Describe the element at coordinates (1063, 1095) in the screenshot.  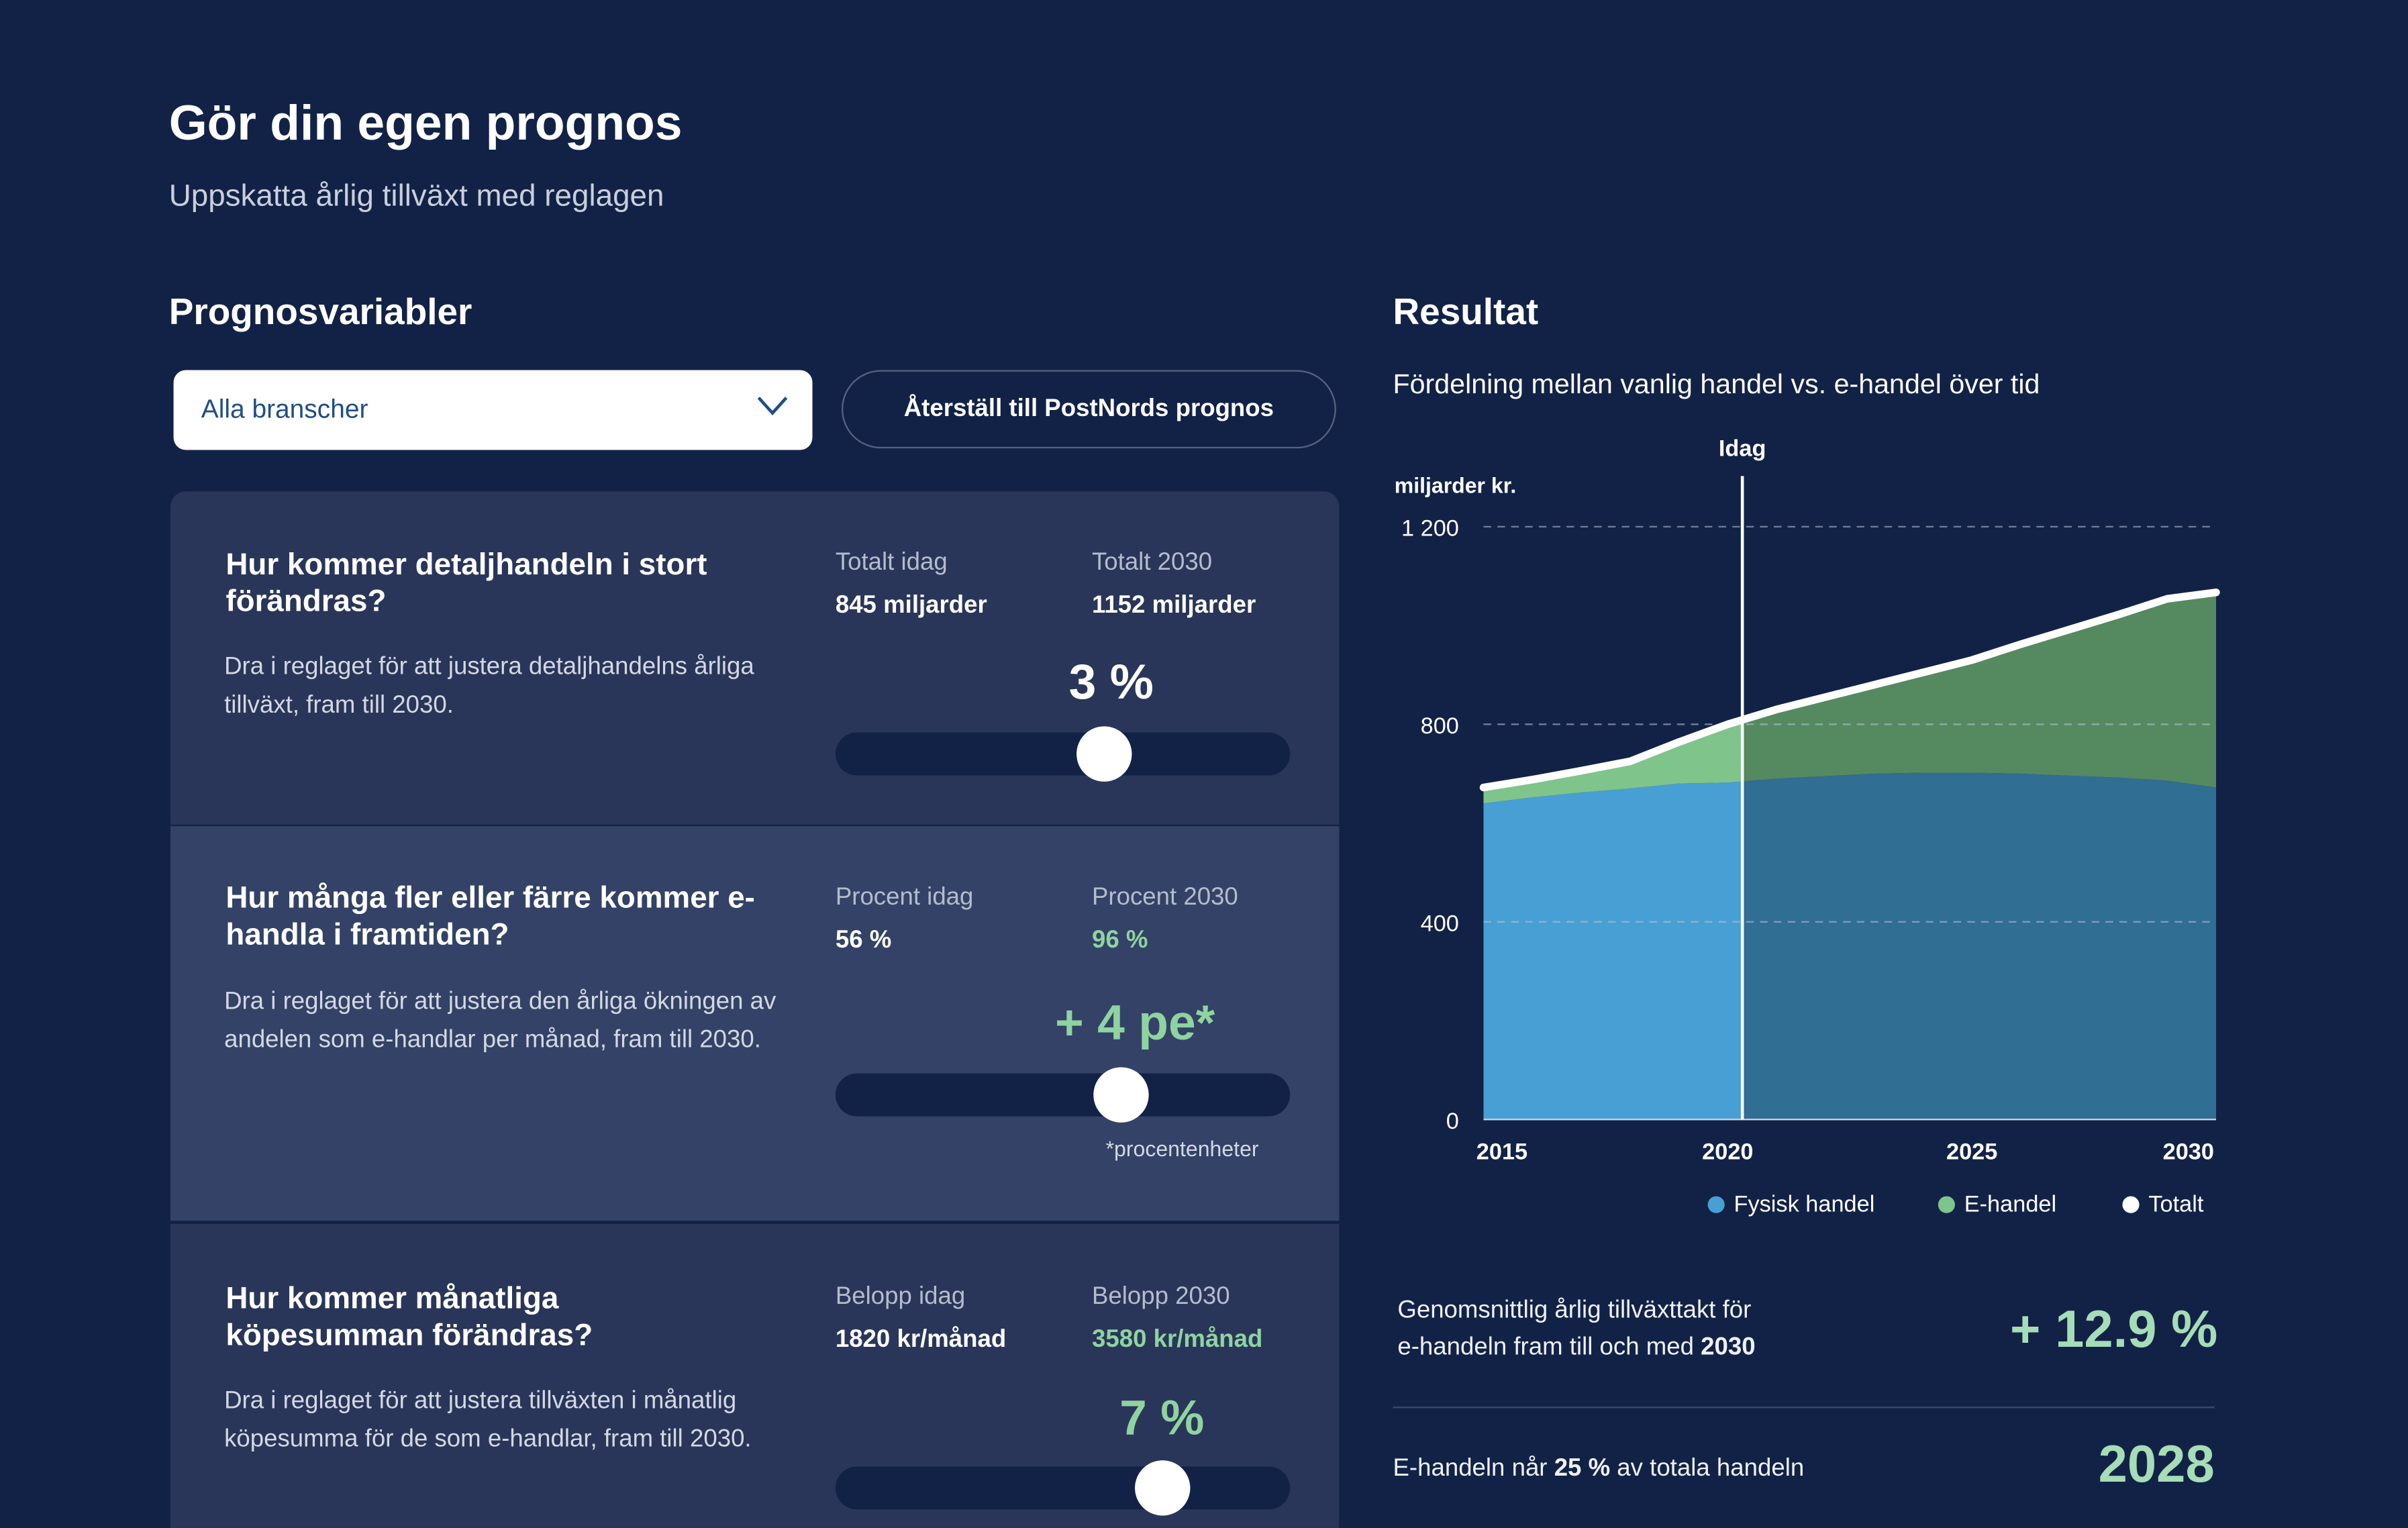
I see `share-slider` at that location.